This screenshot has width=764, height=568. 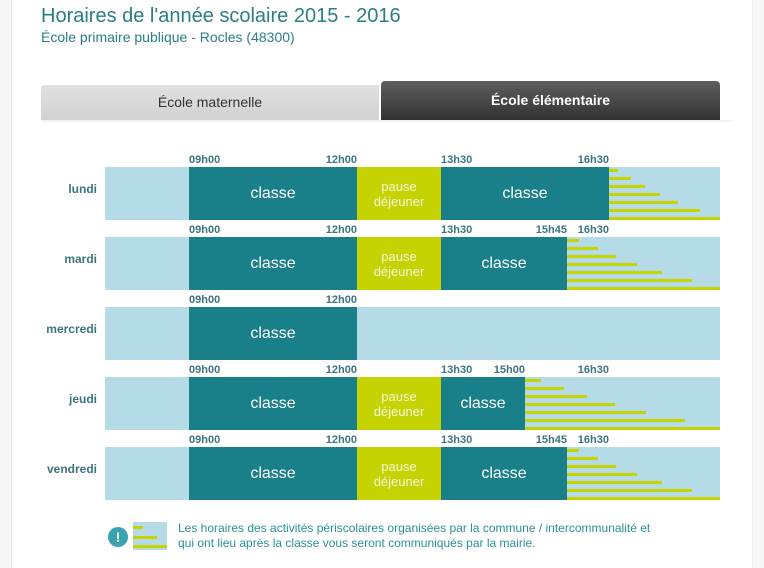 What do you see at coordinates (118, 537) in the screenshot?
I see `exclamation-circle-icon: !` at bounding box center [118, 537].